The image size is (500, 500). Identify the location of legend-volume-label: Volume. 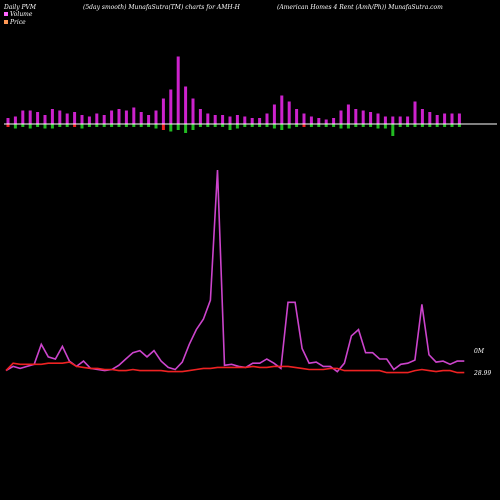
(21, 14).